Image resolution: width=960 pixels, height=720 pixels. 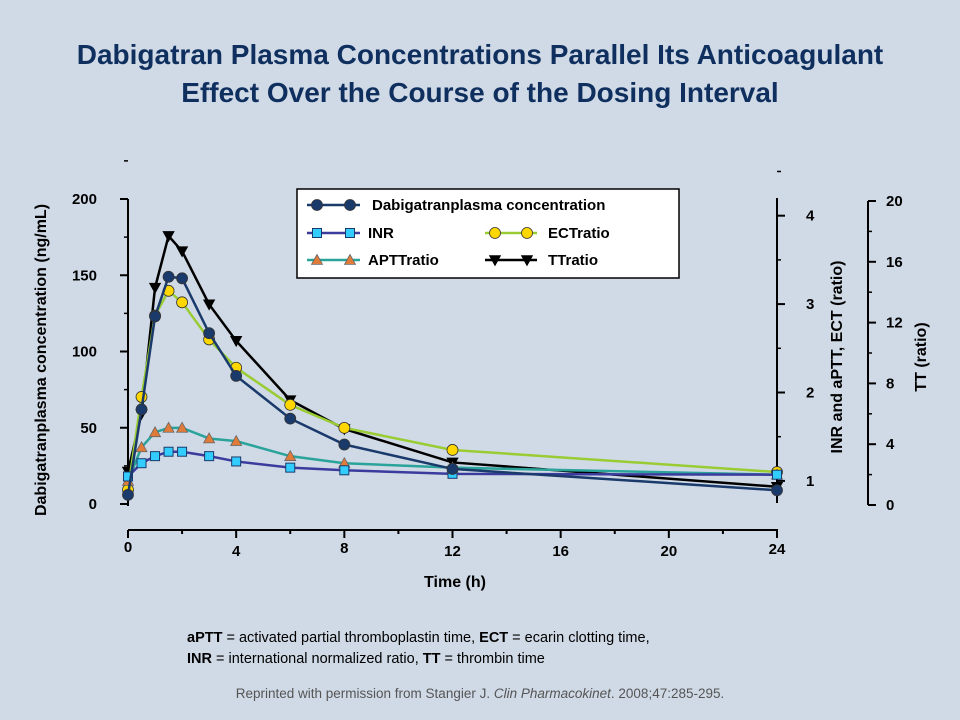 What do you see at coordinates (541, 260) in the screenshot?
I see `legend-item: TTratio` at bounding box center [541, 260].